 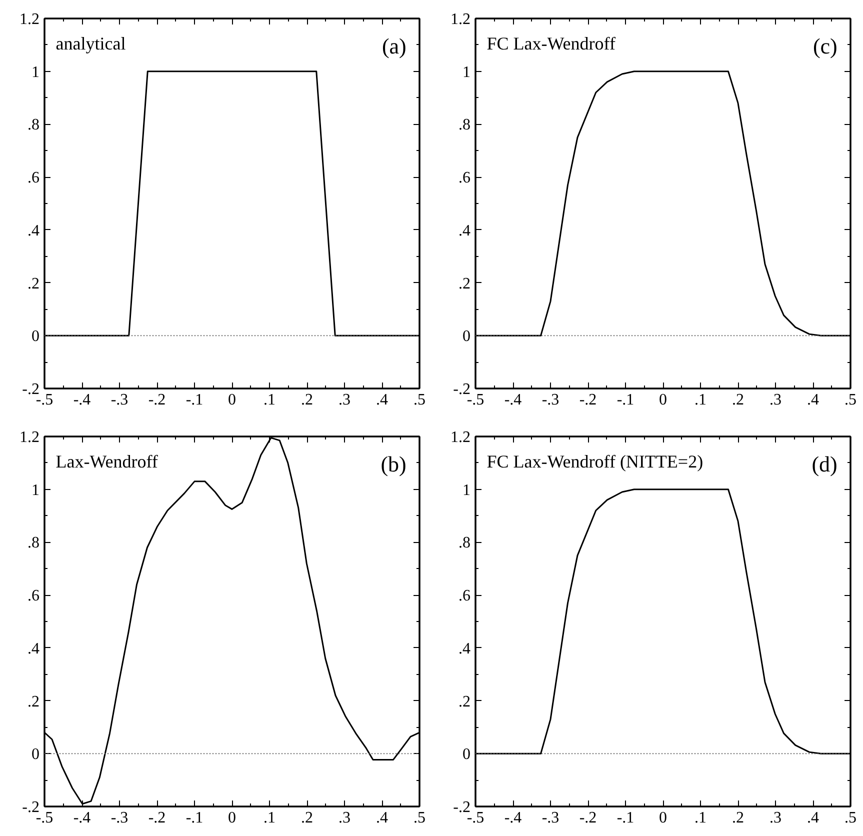 What do you see at coordinates (107, 461) in the screenshot?
I see `annotation: Lax-Wendroff` at bounding box center [107, 461].